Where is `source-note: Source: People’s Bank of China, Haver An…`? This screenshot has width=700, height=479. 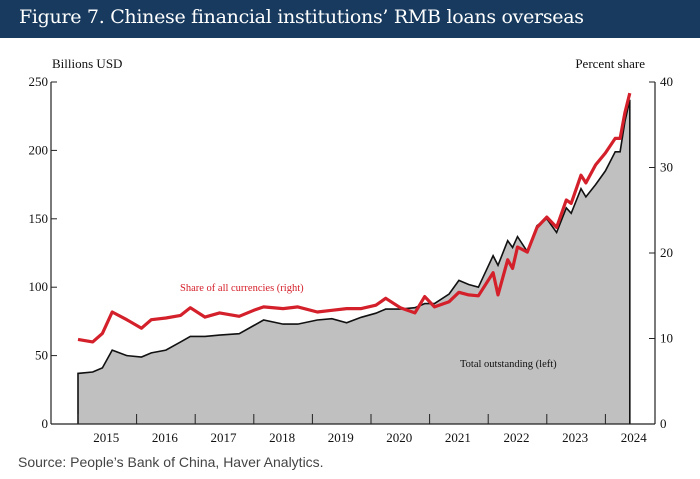 source-note: Source: People’s Bank of China, Haver An… is located at coordinates (171, 462).